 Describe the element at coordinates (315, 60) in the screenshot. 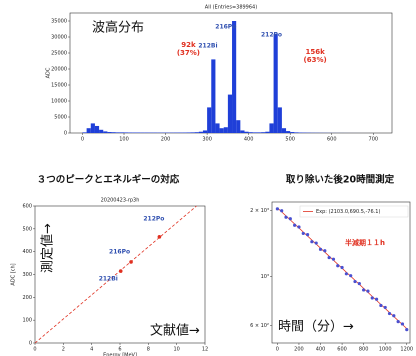

I see `annotation-line: (63%)` at that location.